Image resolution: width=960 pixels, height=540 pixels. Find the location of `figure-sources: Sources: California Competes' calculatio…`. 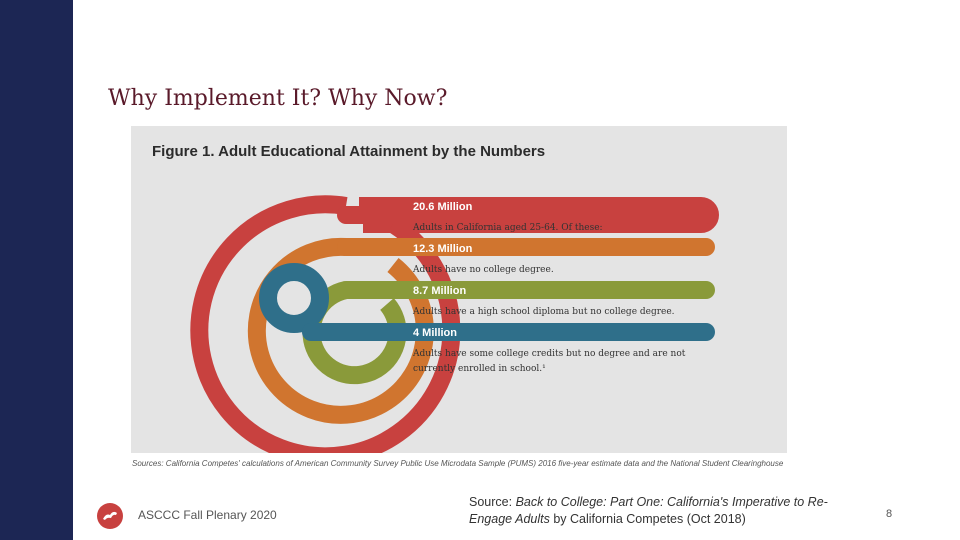

figure-sources: Sources: California Competes' calculatio… is located at coordinates (458, 463).